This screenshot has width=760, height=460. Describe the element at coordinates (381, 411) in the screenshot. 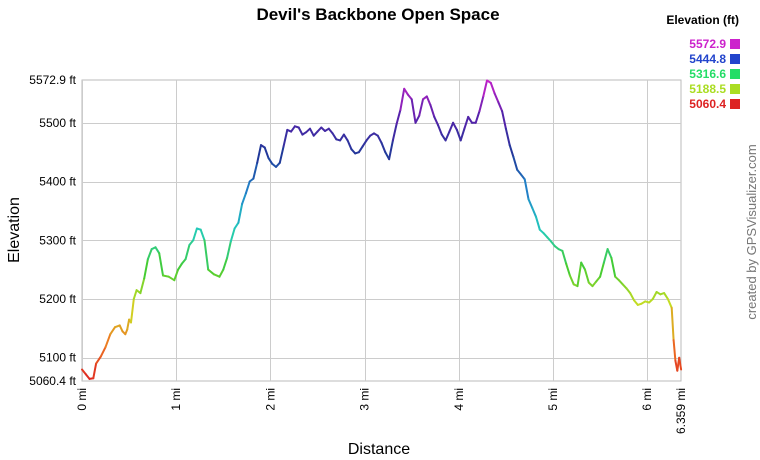

I see `x-axis-ticks: 0 mi 1 mi 2 mi 3 mi 4 mi 5 mi 6 mi 6.359 mi` at that location.